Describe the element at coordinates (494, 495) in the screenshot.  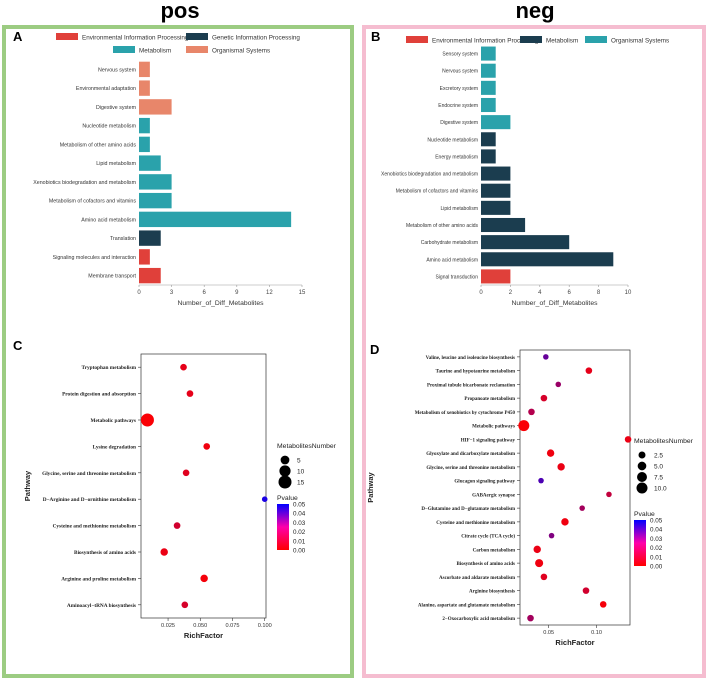
I see `pathway-label-D: GABAergic synapse` at that location.